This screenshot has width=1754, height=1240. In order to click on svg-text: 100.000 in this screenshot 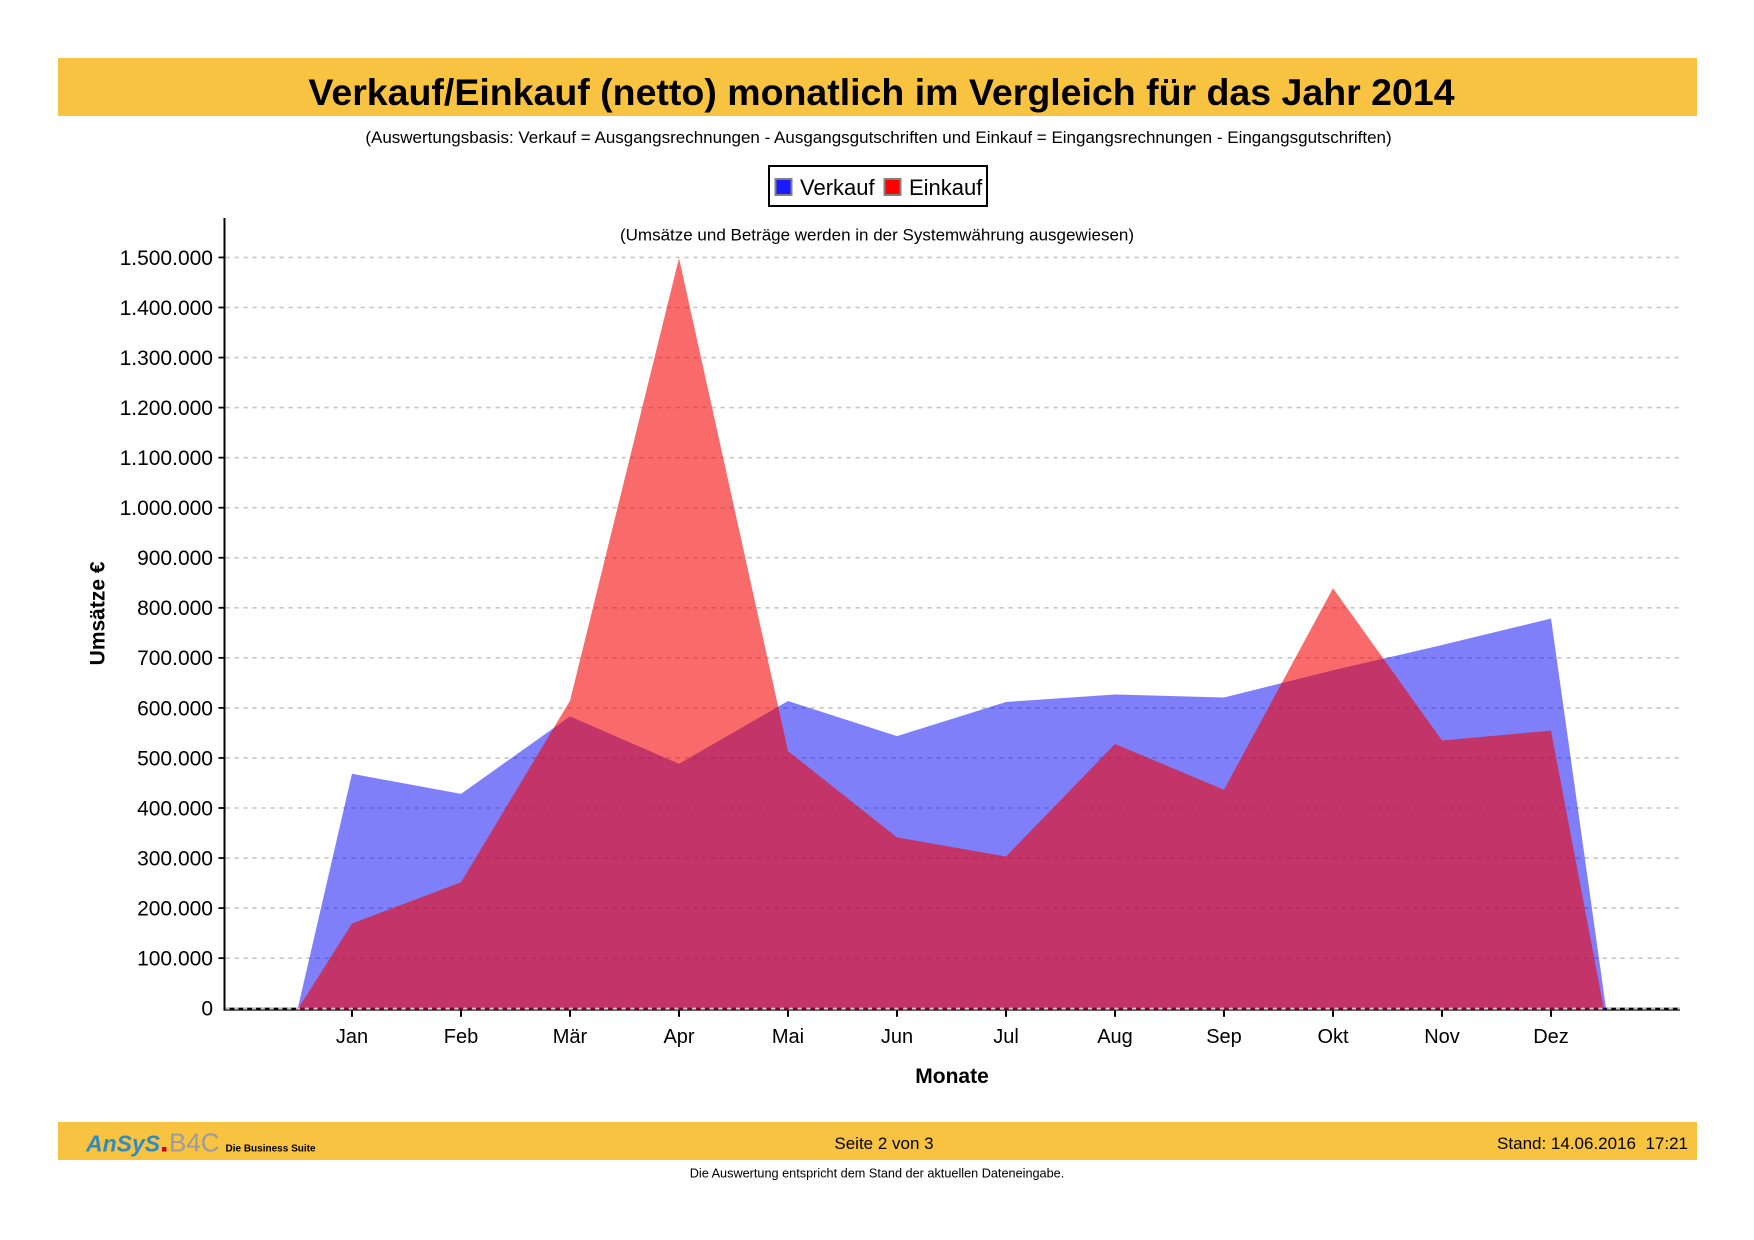, I will do `click(175, 959)`.